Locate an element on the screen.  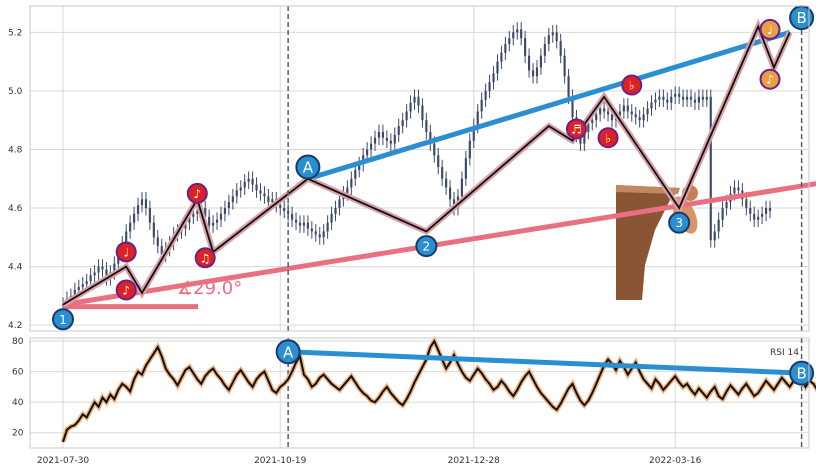
pattern-marker-A-label: A is located at coordinates (308, 168).